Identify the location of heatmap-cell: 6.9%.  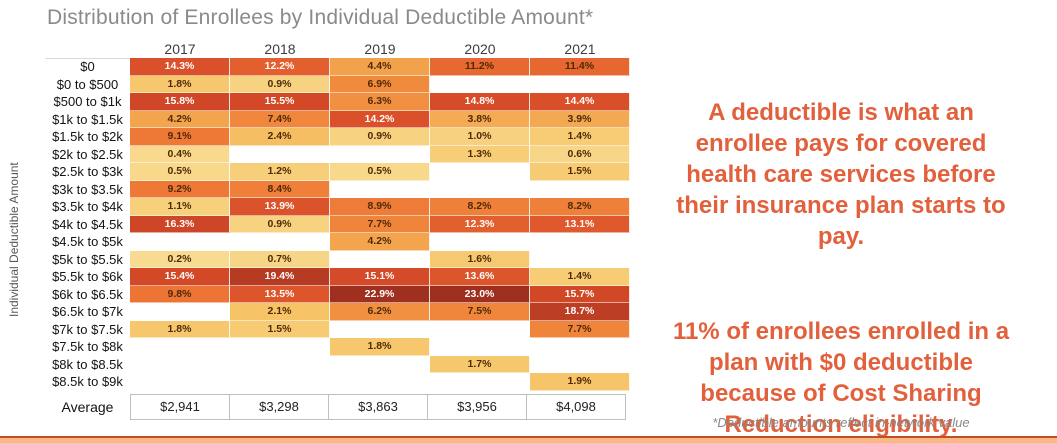
(380, 84).